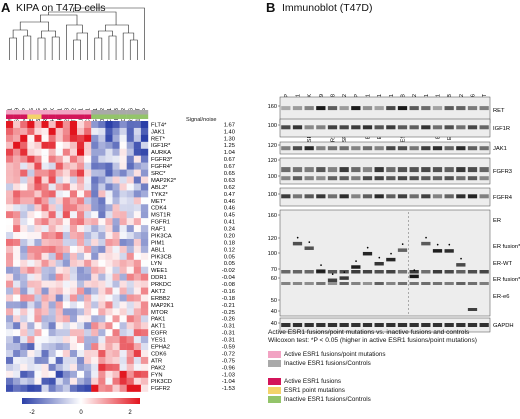 The height and width of the screenshot is (419, 520). What do you see at coordinates (274, 324) in the screenshot?
I see `mw-marker: 40` at bounding box center [274, 324].